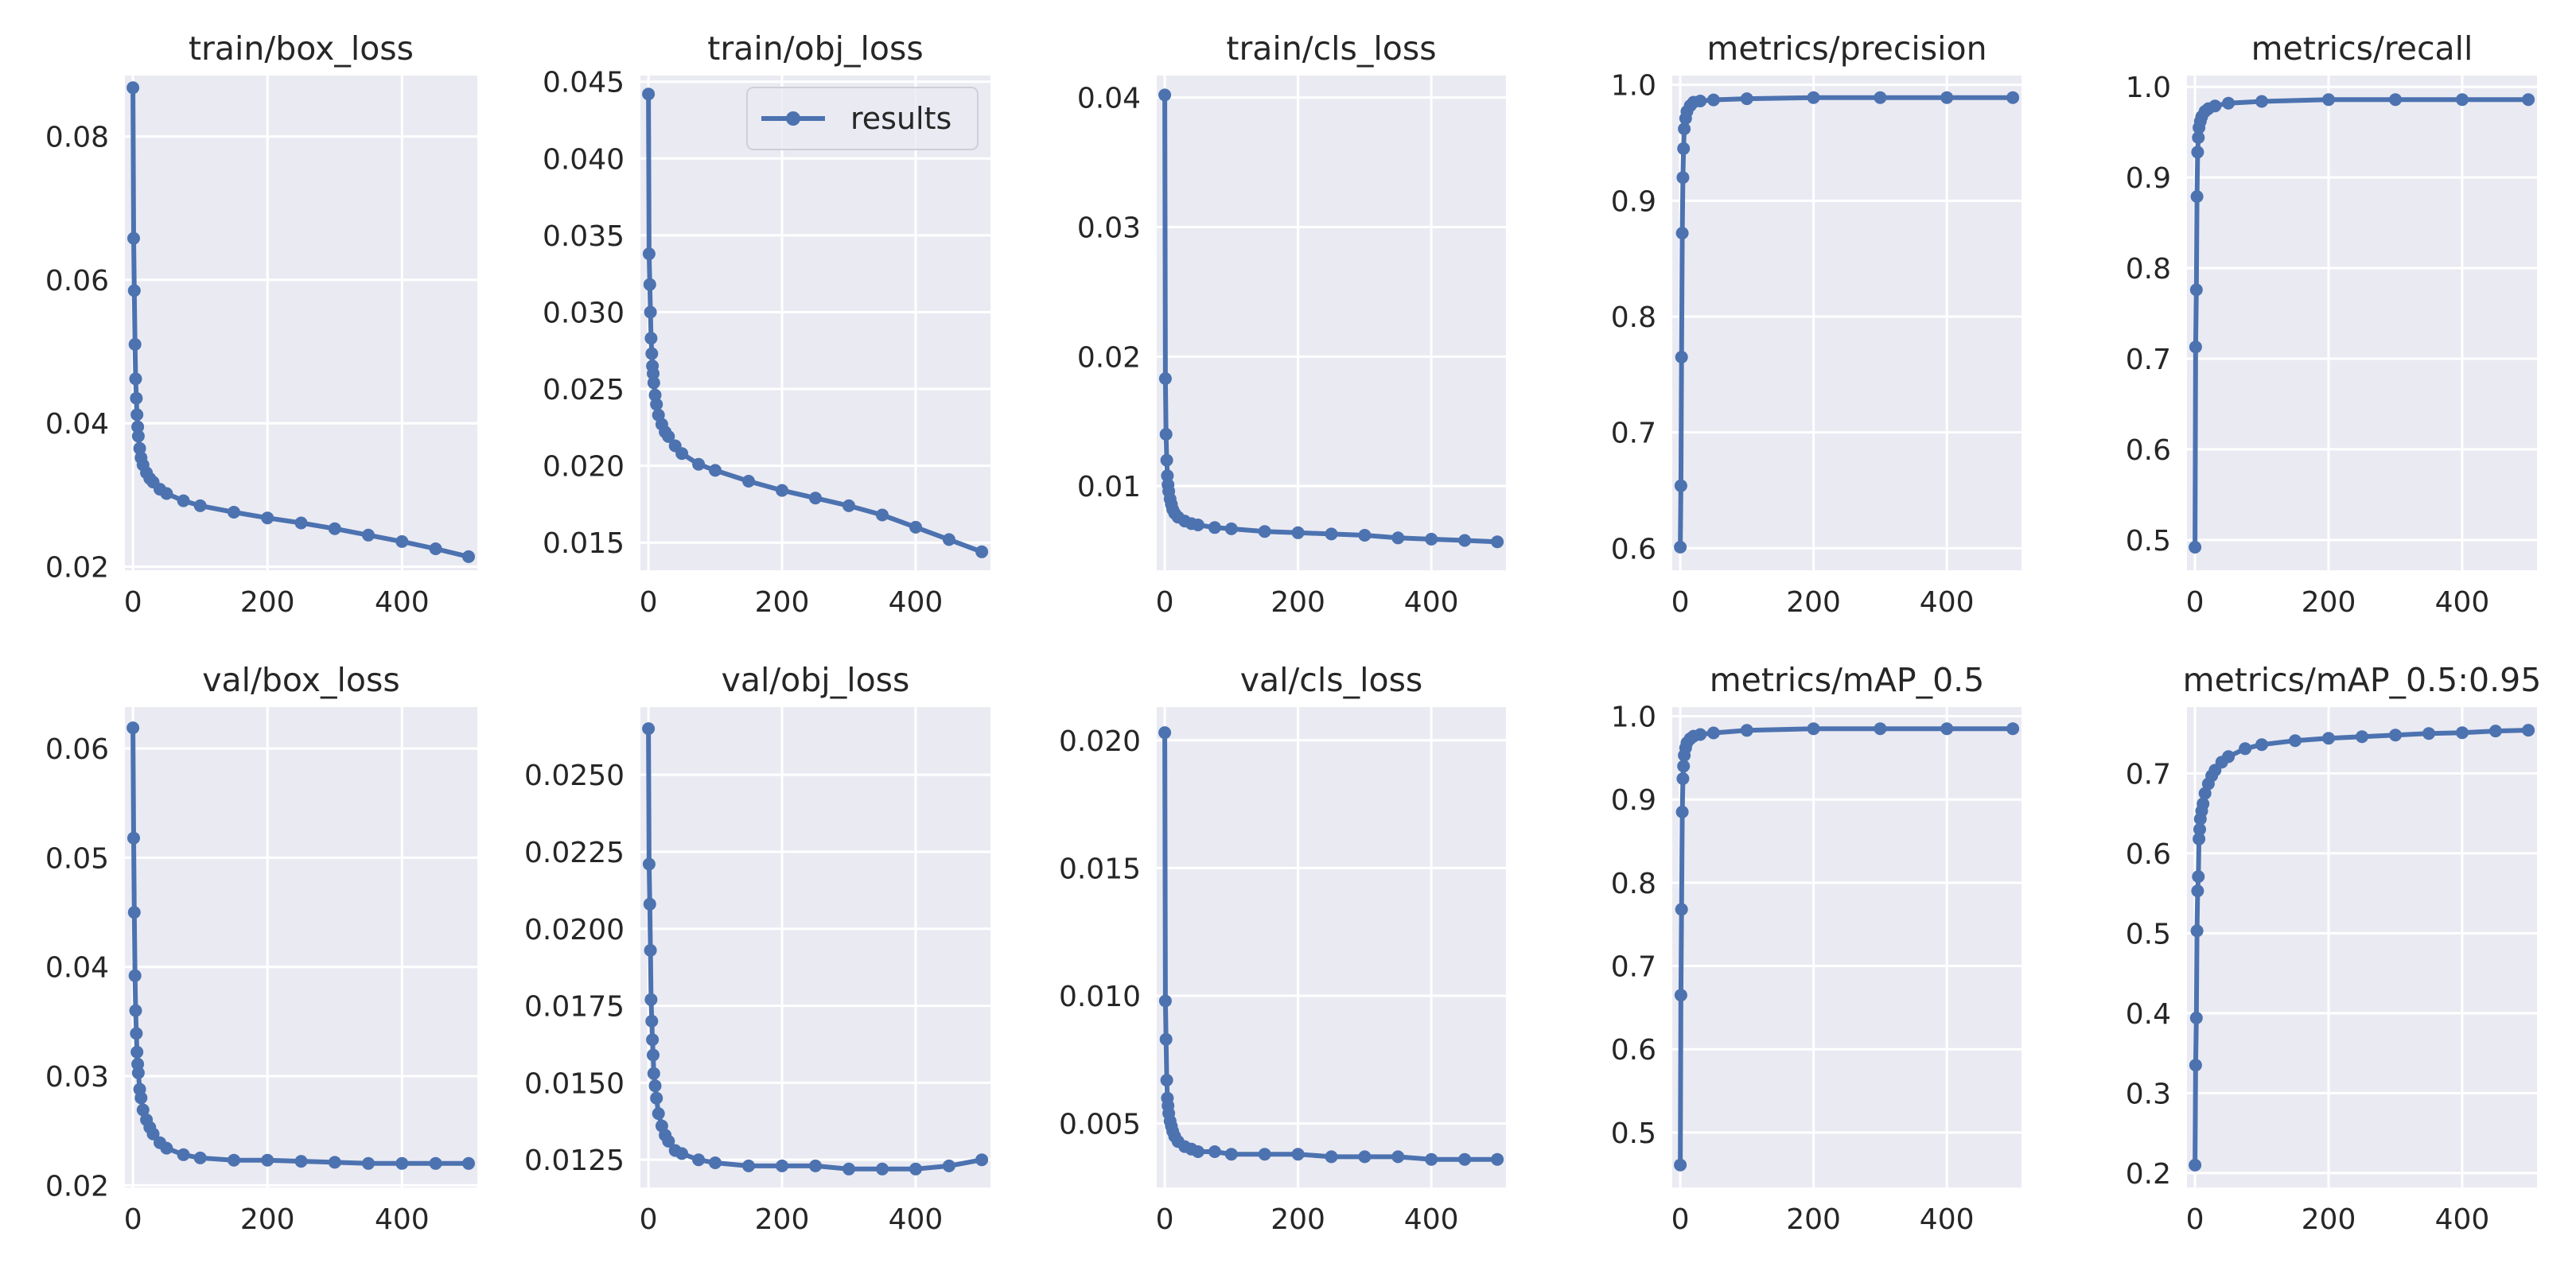 The height and width of the screenshot is (1267, 2576). Describe the element at coordinates (261, 948) in the screenshot. I see `subplot-val-box-loss: 0 200 400 0.02 0.03 0.04 0.05 0.06 val/box_loss` at that location.